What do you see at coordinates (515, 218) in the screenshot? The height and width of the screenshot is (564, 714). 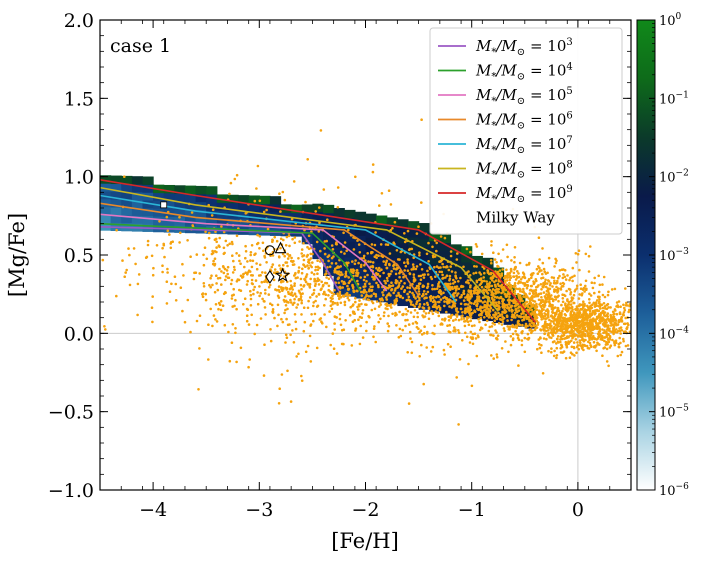 I see `legend-milky-way: Milky Way` at bounding box center [515, 218].